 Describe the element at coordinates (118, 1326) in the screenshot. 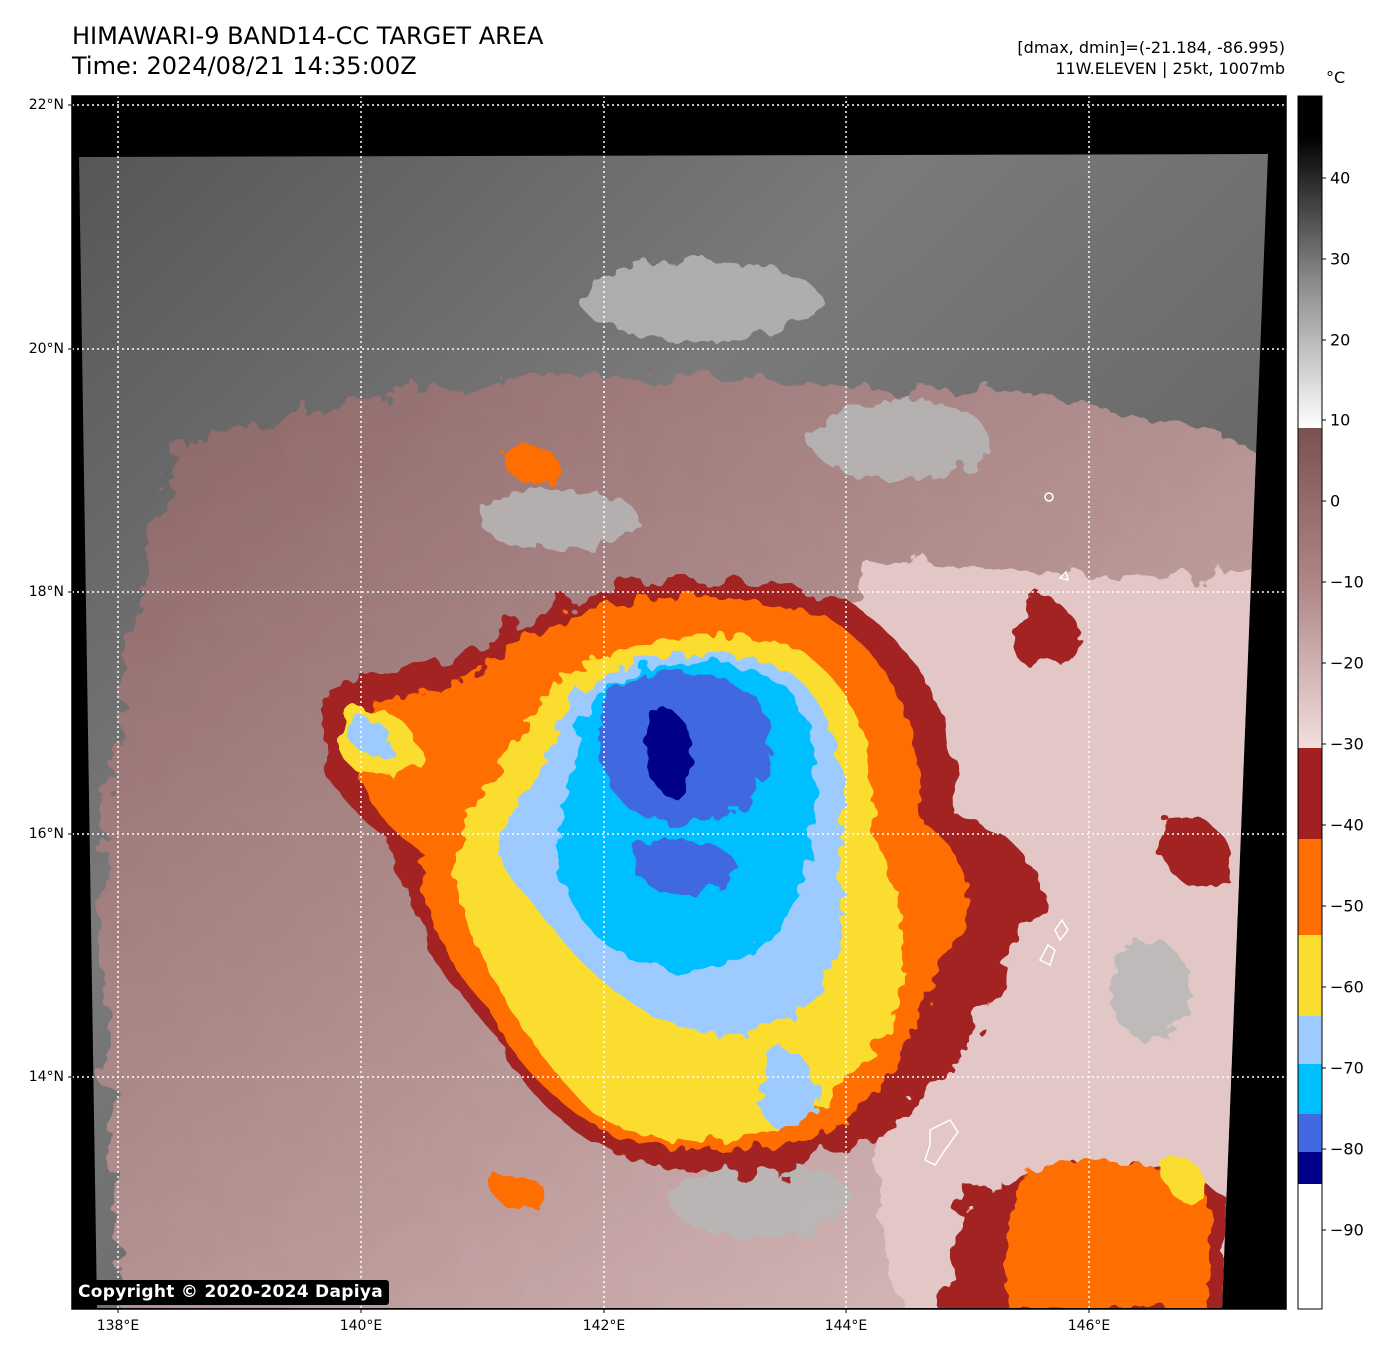

I see `lon-label-138: 138°E` at that location.